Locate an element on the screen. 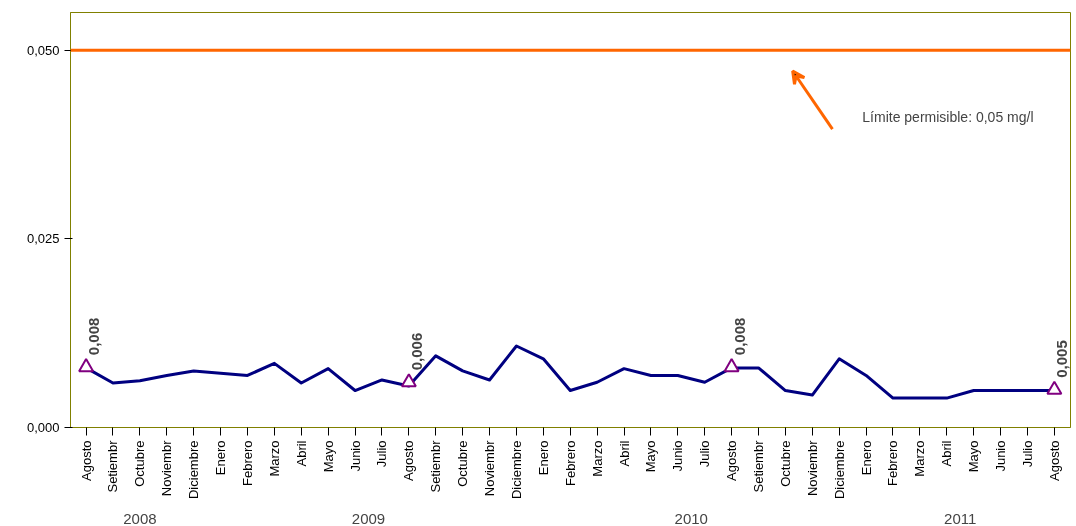  text: 2011 is located at coordinates (960, 517).